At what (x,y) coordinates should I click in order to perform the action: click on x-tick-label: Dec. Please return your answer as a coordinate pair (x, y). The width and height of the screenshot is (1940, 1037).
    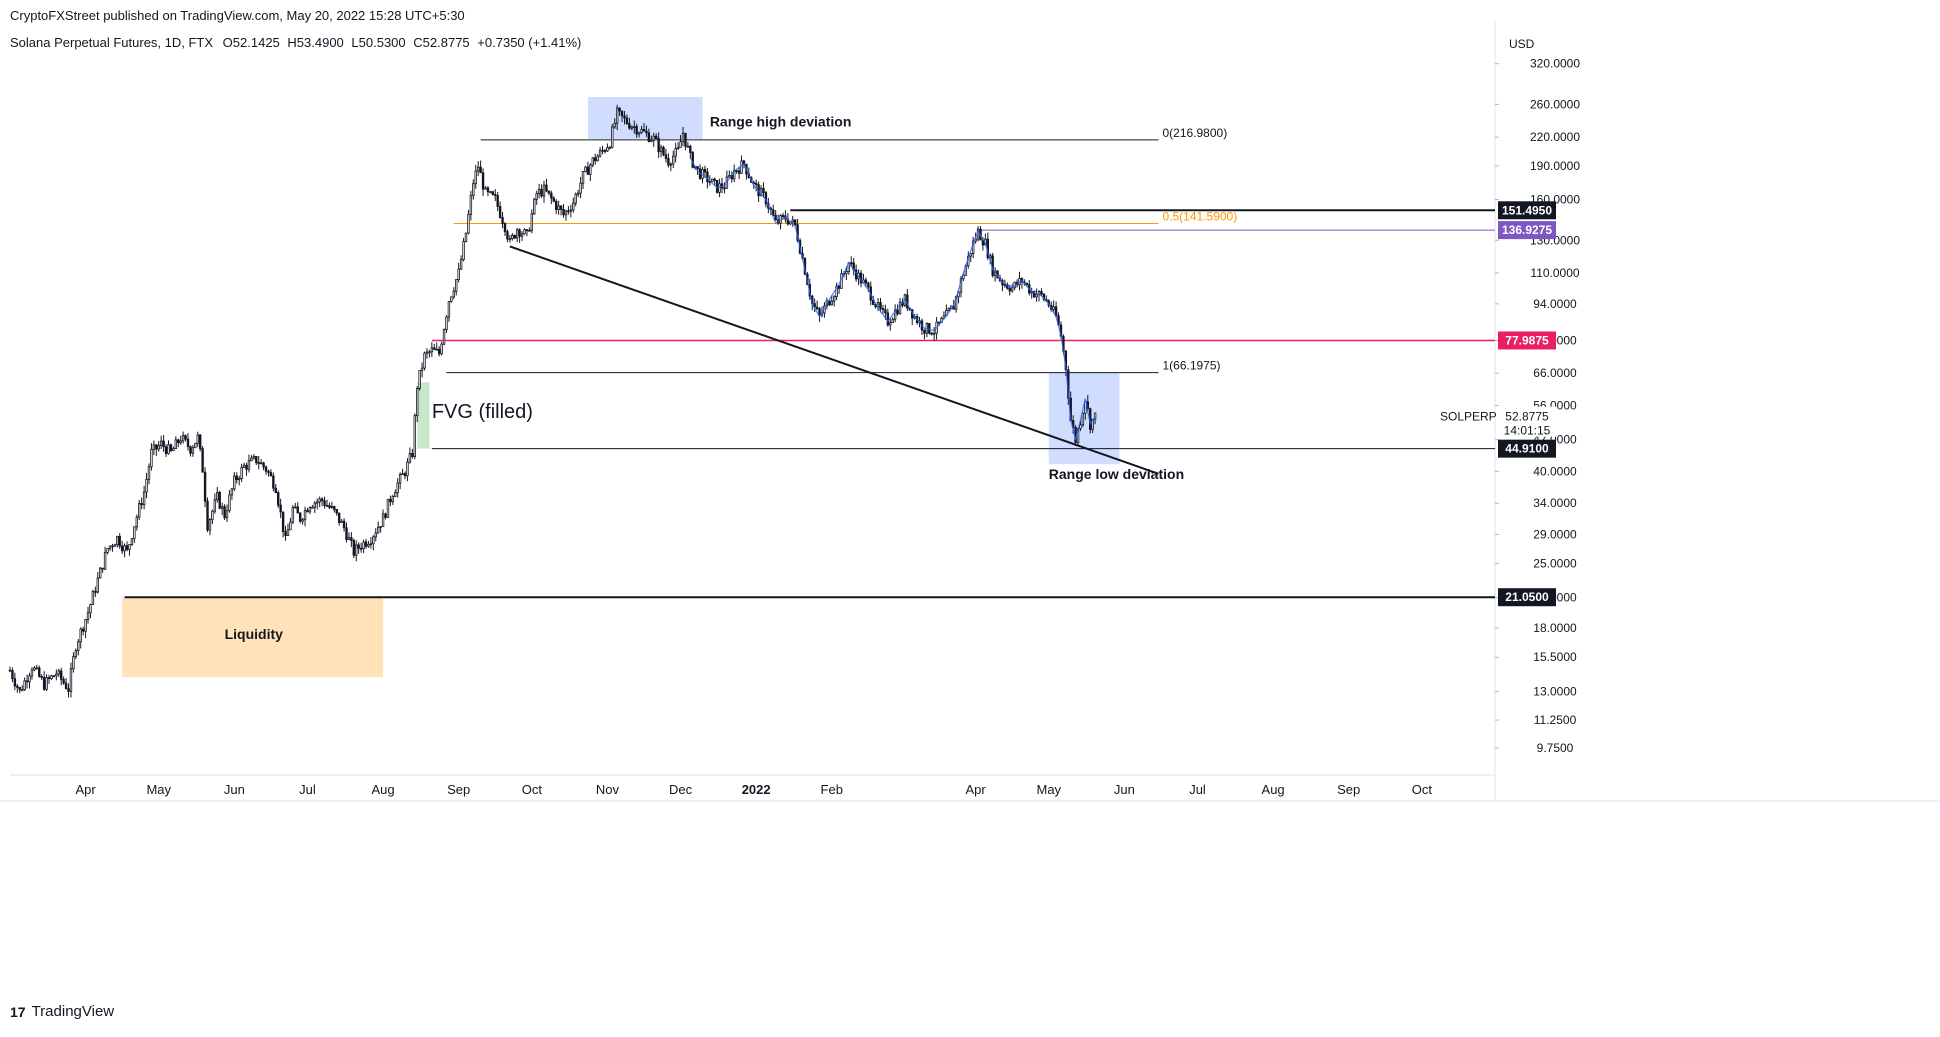
    Looking at the image, I should click on (681, 789).